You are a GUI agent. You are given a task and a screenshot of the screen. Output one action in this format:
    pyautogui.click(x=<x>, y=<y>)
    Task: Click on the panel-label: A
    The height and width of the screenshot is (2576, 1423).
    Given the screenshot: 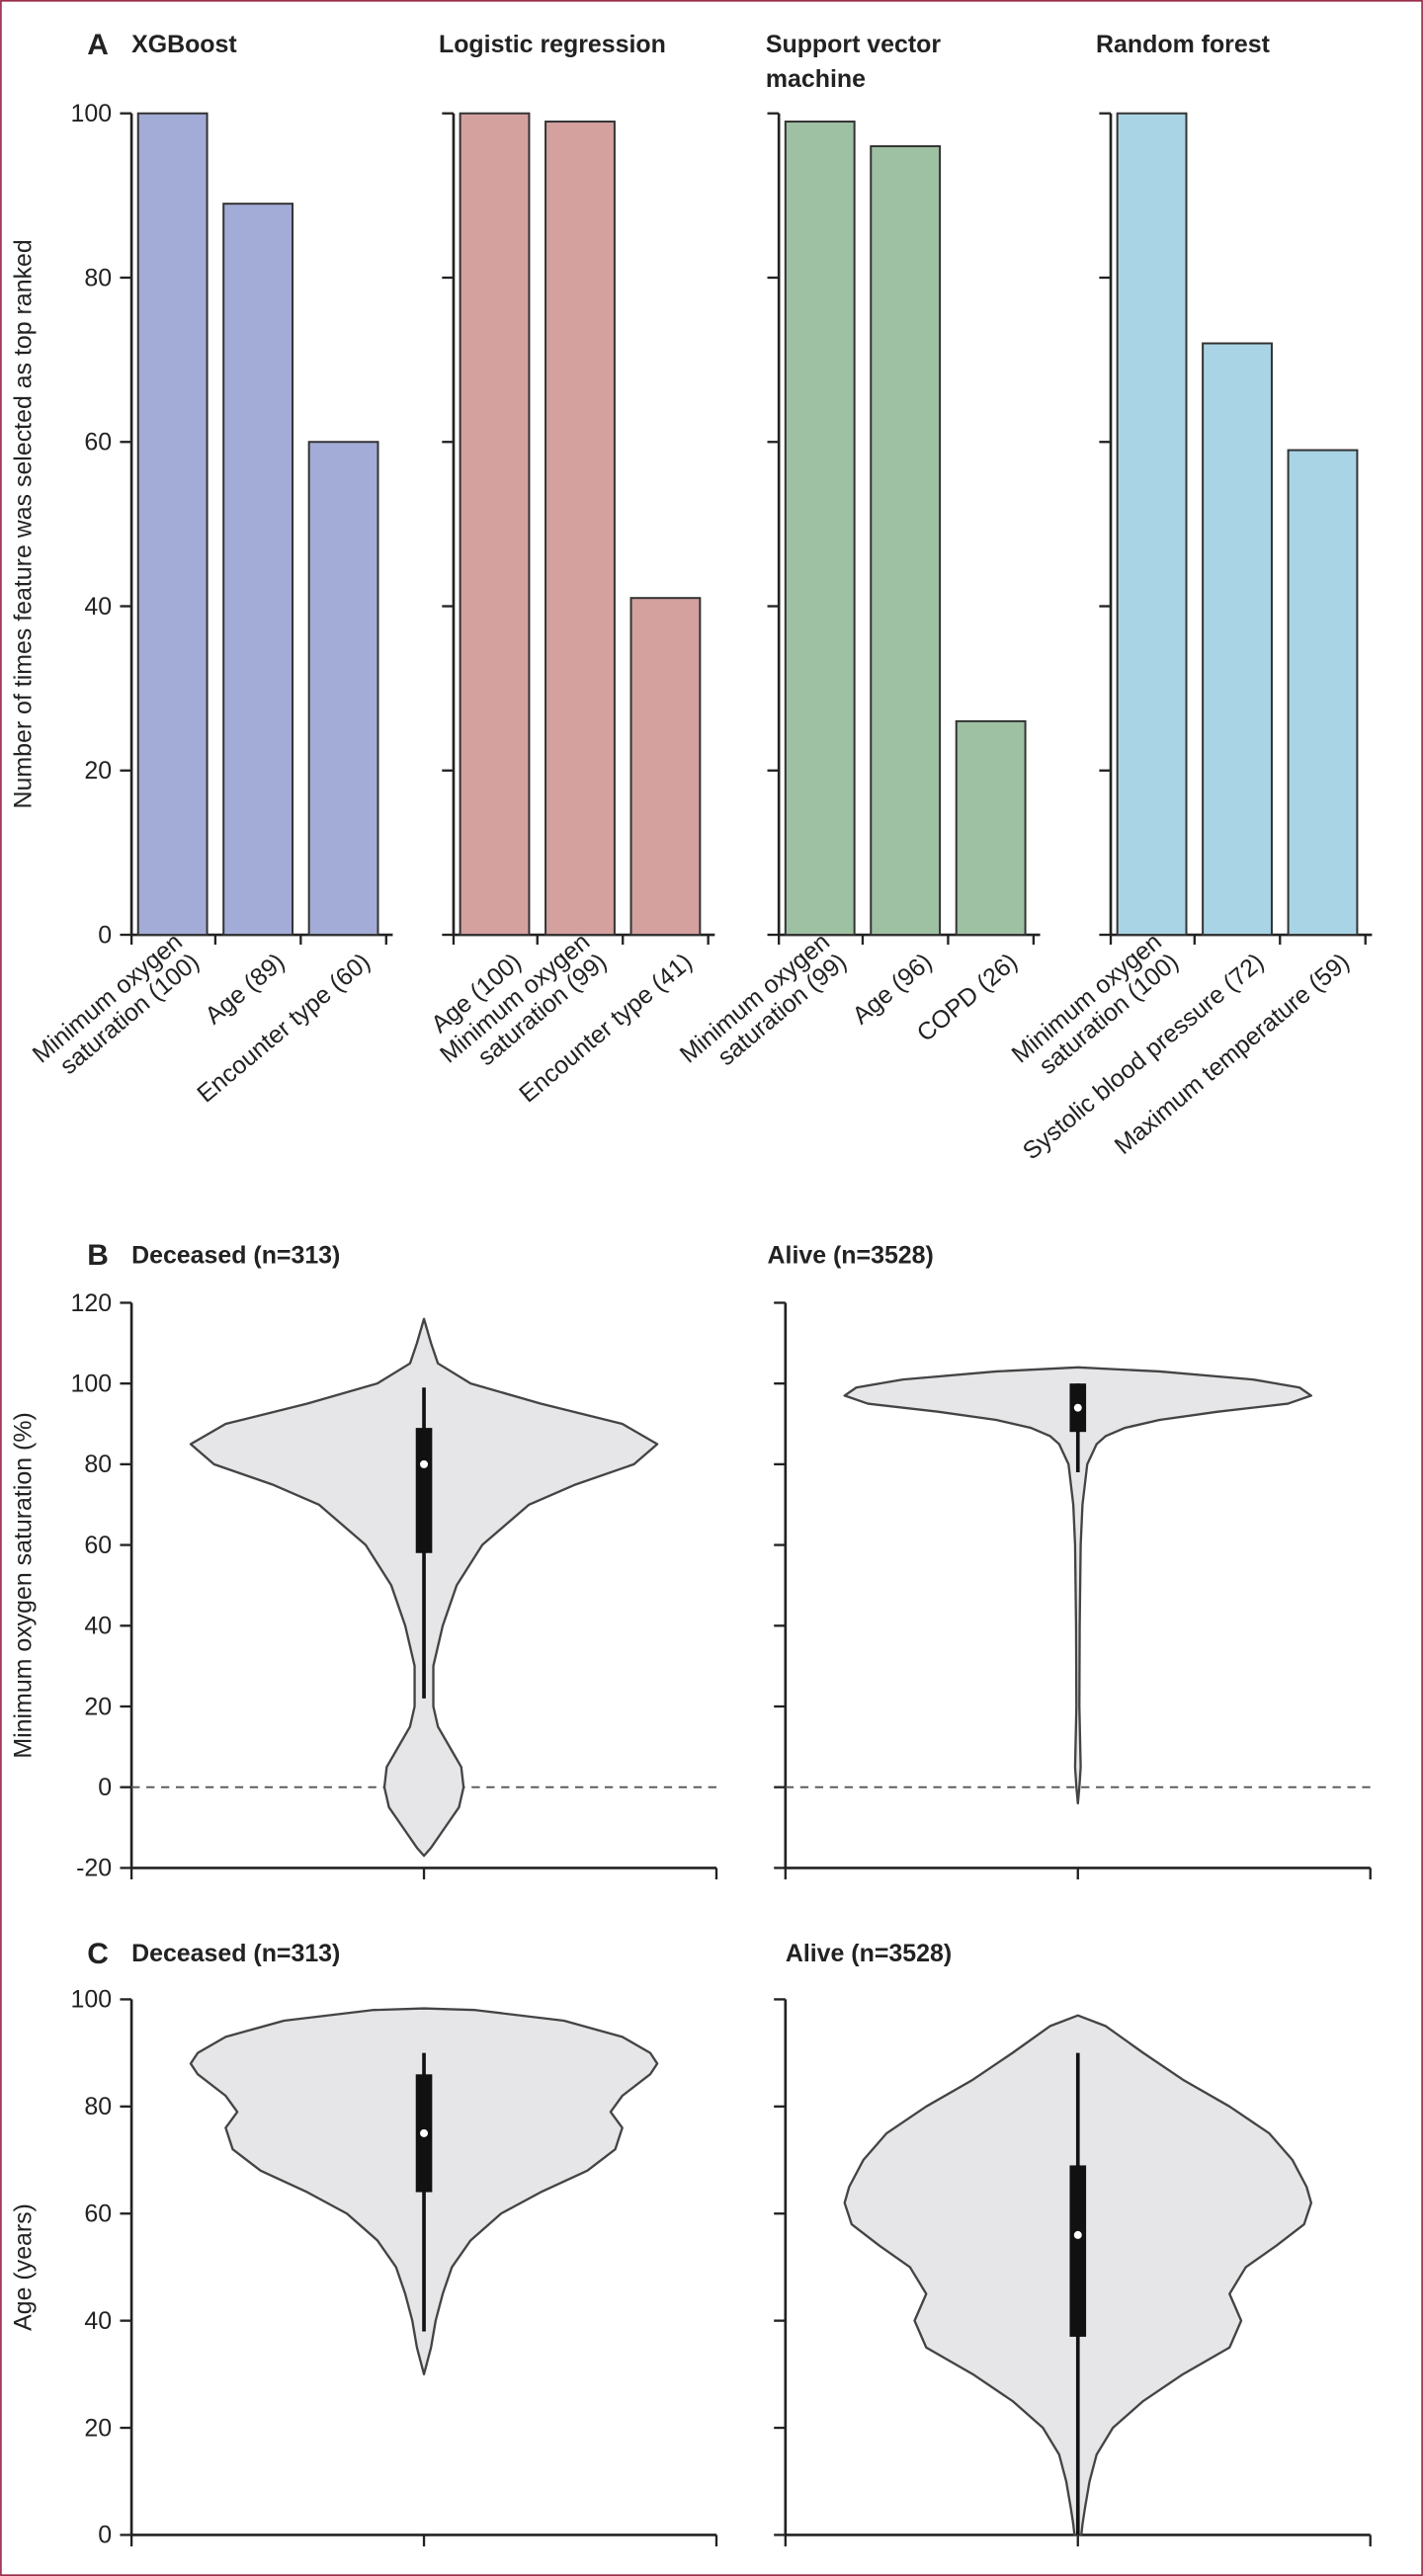 What is the action you would take?
    pyautogui.click(x=98, y=45)
    